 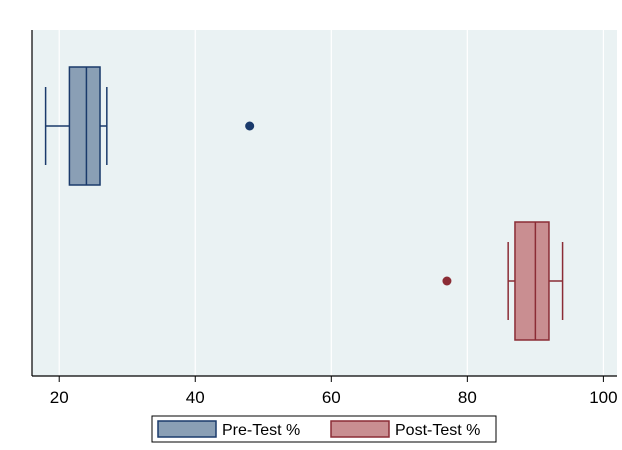 What do you see at coordinates (437, 430) in the screenshot?
I see `legend-label-1: Post-Test %` at bounding box center [437, 430].